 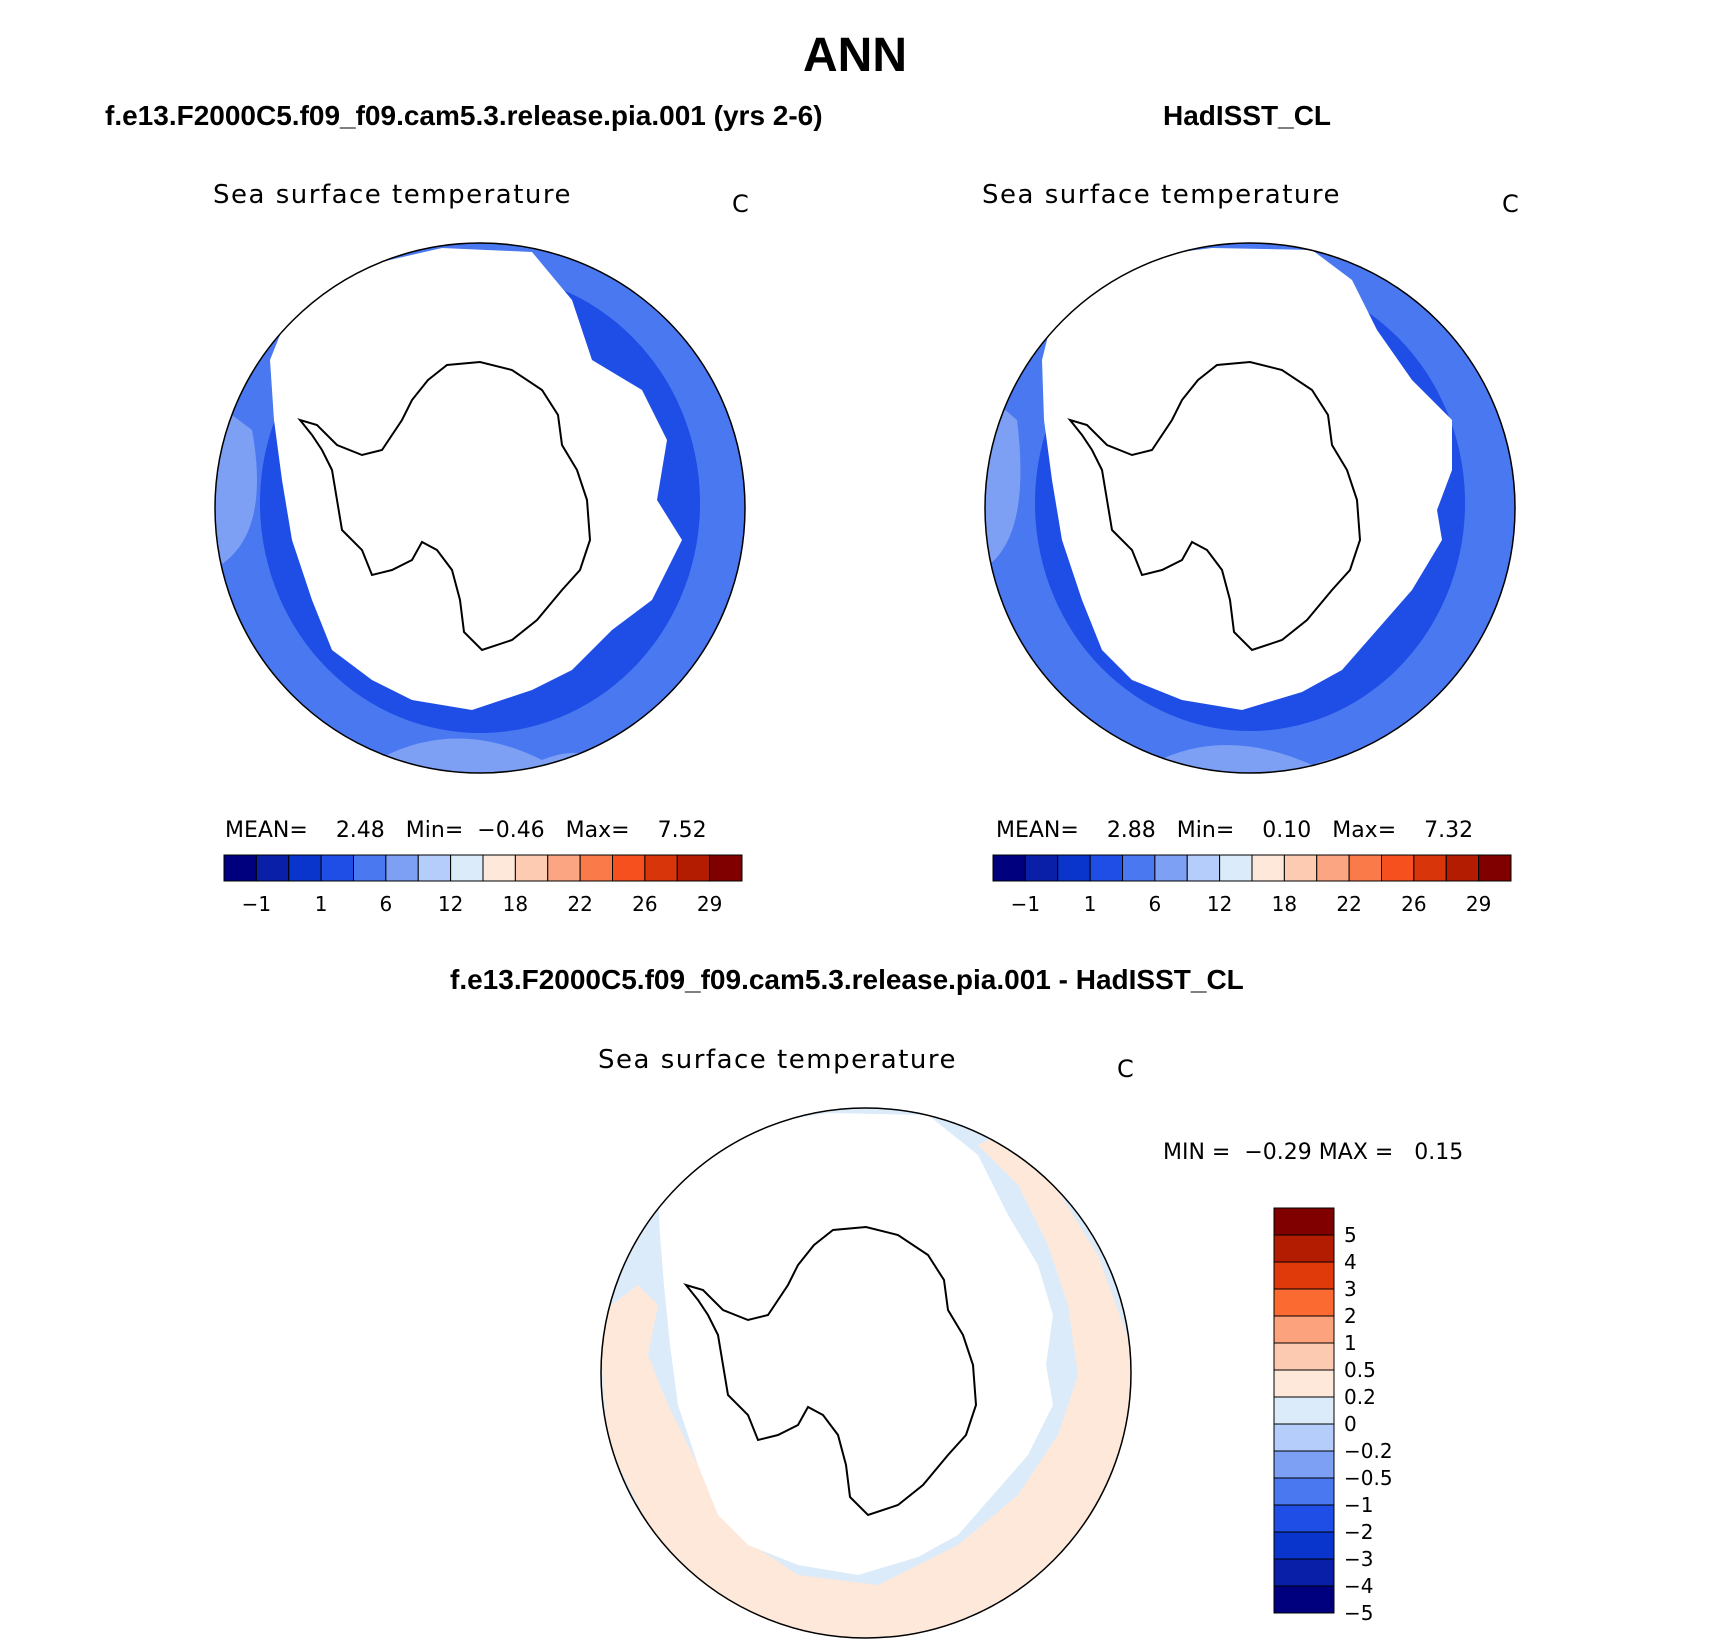 I want to click on panel-2-variable-name: Sea surface temperature, so click(x=1161, y=195).